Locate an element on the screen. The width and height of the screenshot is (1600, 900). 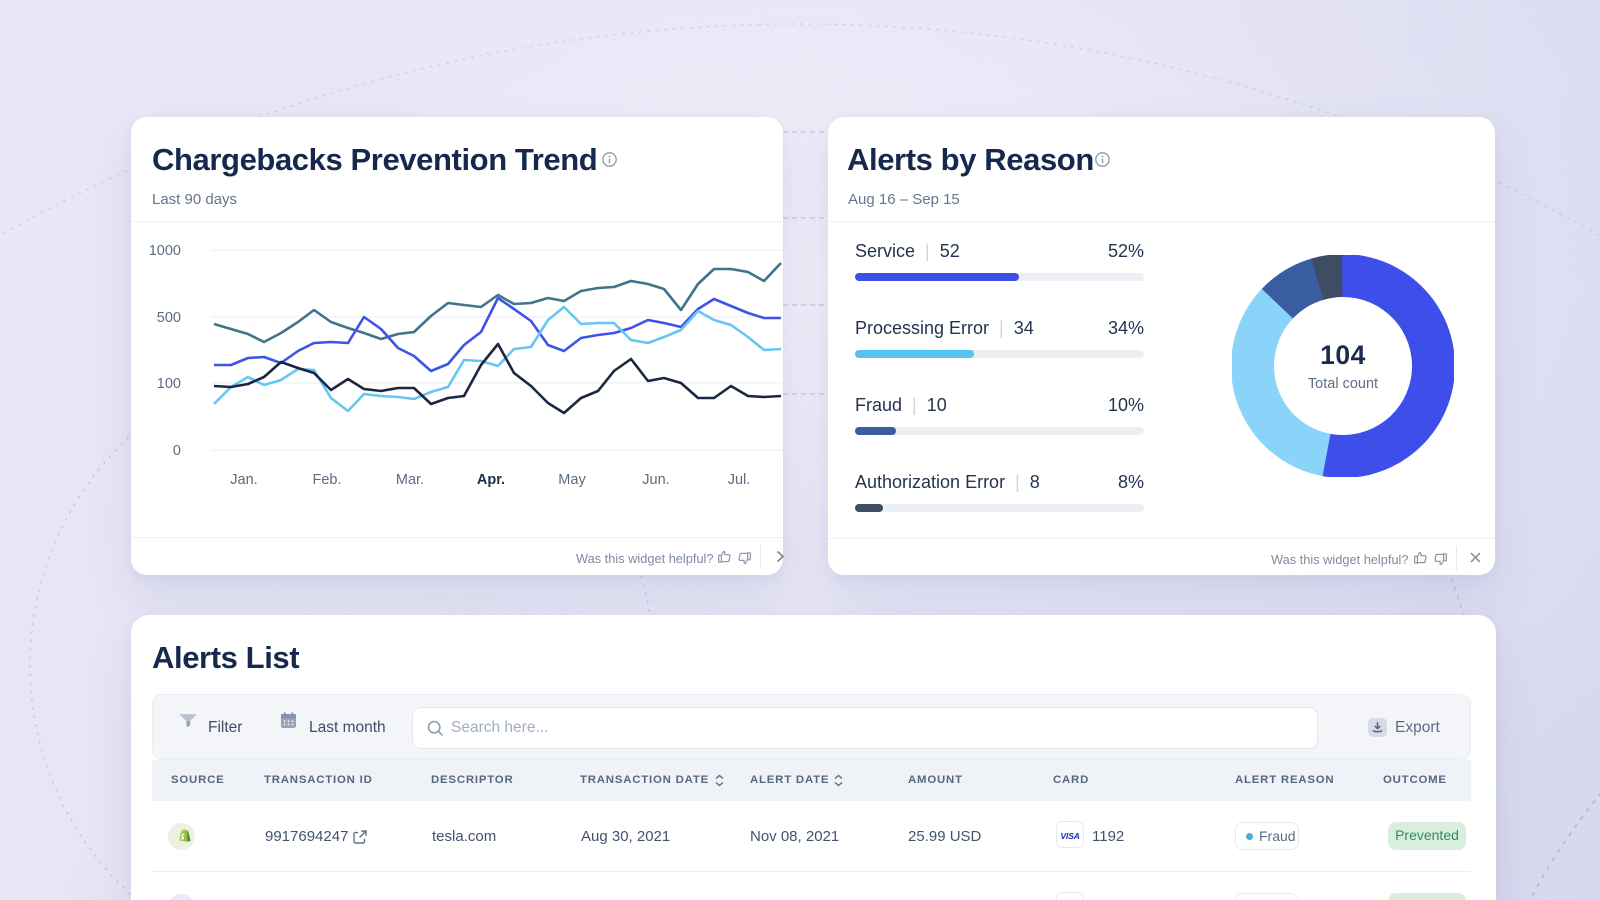
svg-text: 100 is located at coordinates (169, 384).